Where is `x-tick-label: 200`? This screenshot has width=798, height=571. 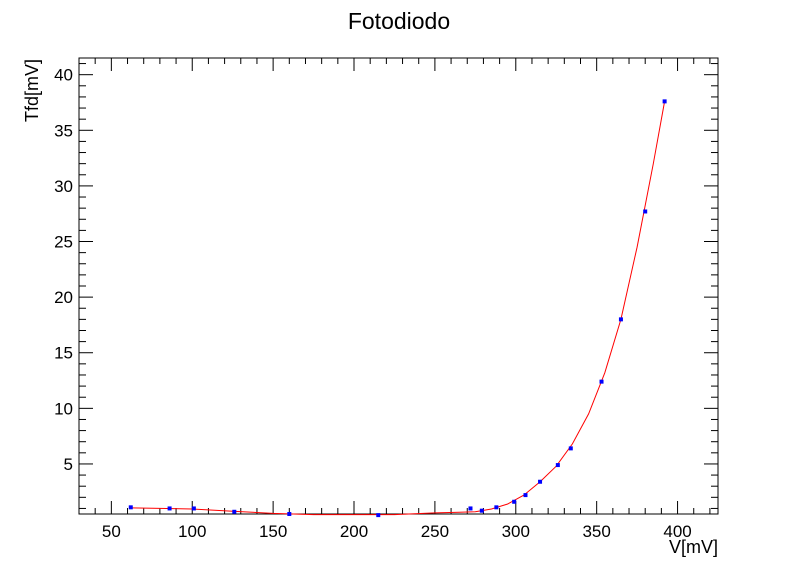
x-tick-label: 200 is located at coordinates (354, 531).